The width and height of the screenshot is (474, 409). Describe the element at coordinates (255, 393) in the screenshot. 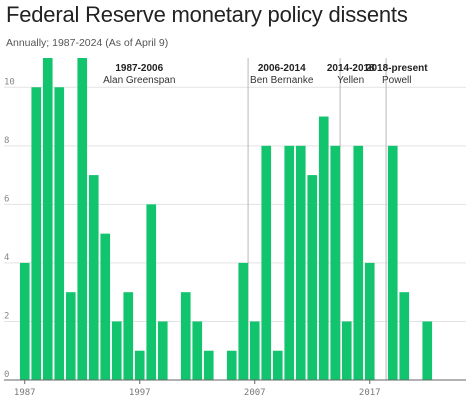

I see `x-tick-label: 2007` at that location.